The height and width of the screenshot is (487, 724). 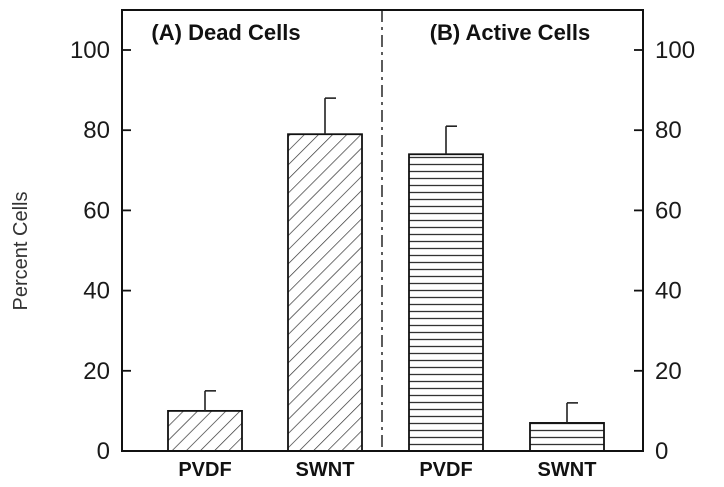 I want to click on panel-label: (B) Active Cells, so click(x=510, y=32).